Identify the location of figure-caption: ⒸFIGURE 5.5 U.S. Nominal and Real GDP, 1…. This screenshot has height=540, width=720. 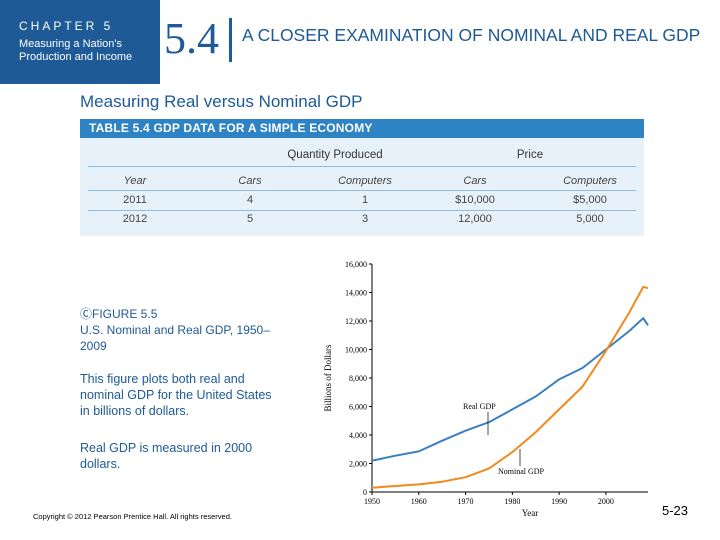
(180, 330).